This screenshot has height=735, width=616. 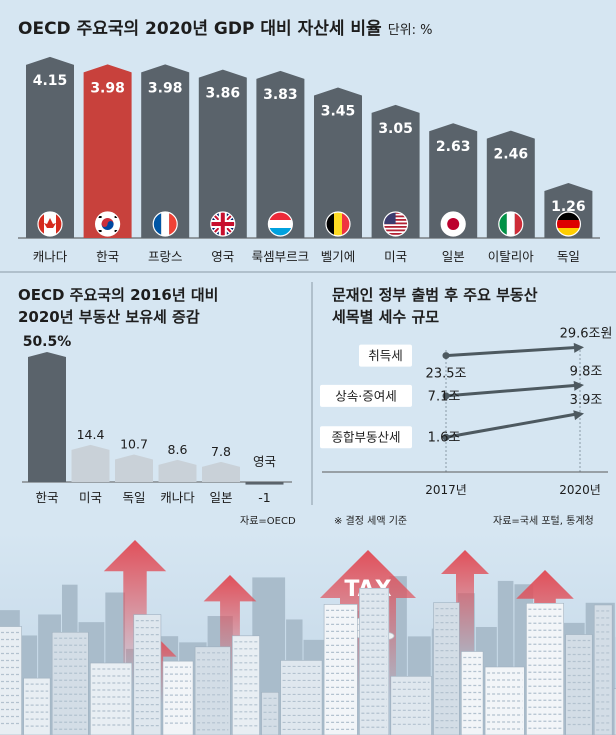 What do you see at coordinates (178, 449) in the screenshot?
I see `left-bar-value-label: 8.6` at bounding box center [178, 449].